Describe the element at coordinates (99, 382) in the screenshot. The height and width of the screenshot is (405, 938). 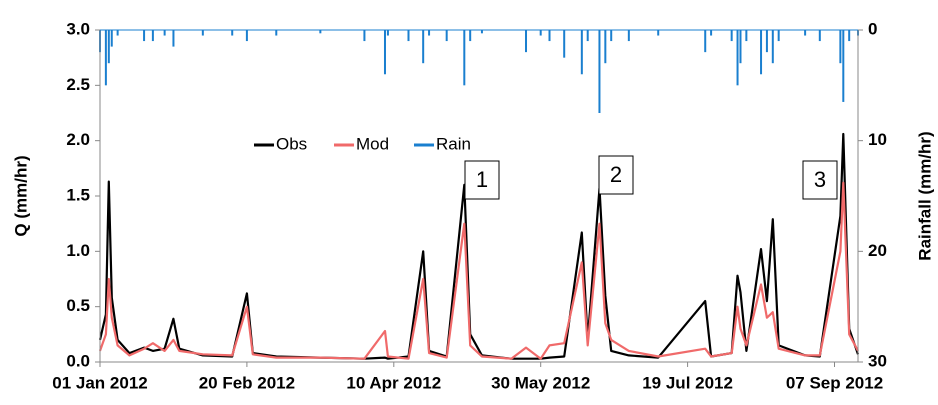
I see `x-tick-label: 01 Jan 2012` at that location.